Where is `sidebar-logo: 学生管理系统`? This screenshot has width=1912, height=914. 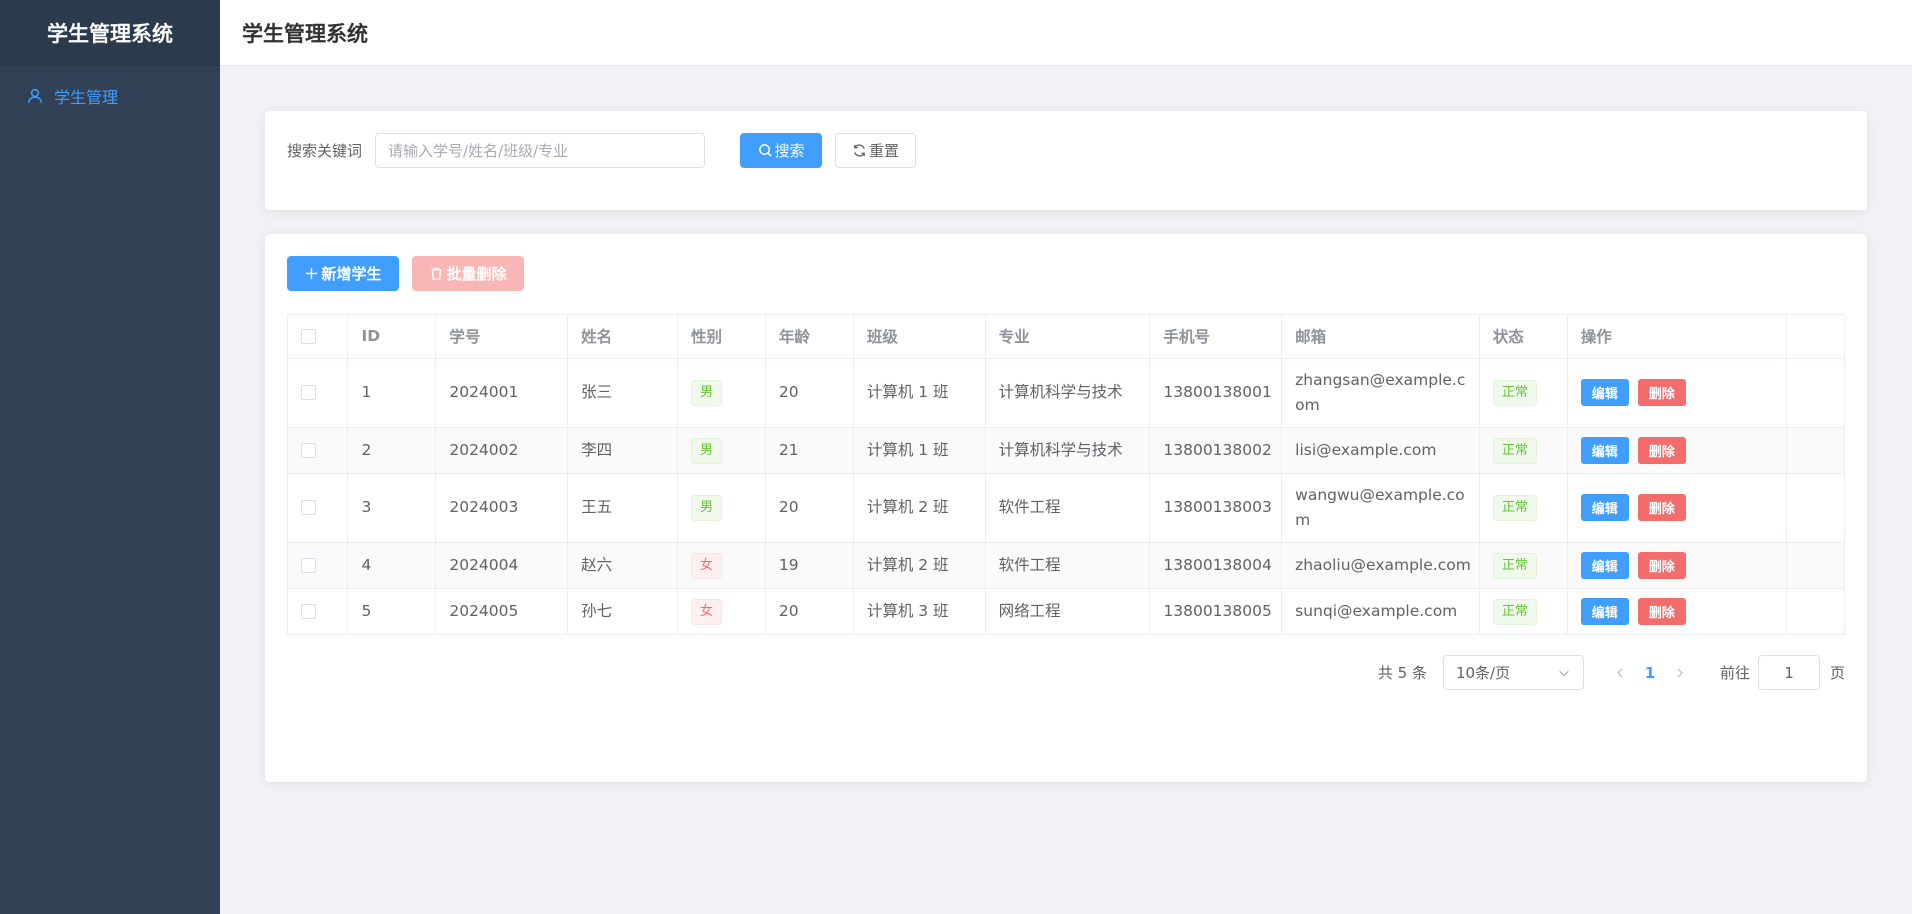
sidebar-logo: 学生管理系统 is located at coordinates (110, 33).